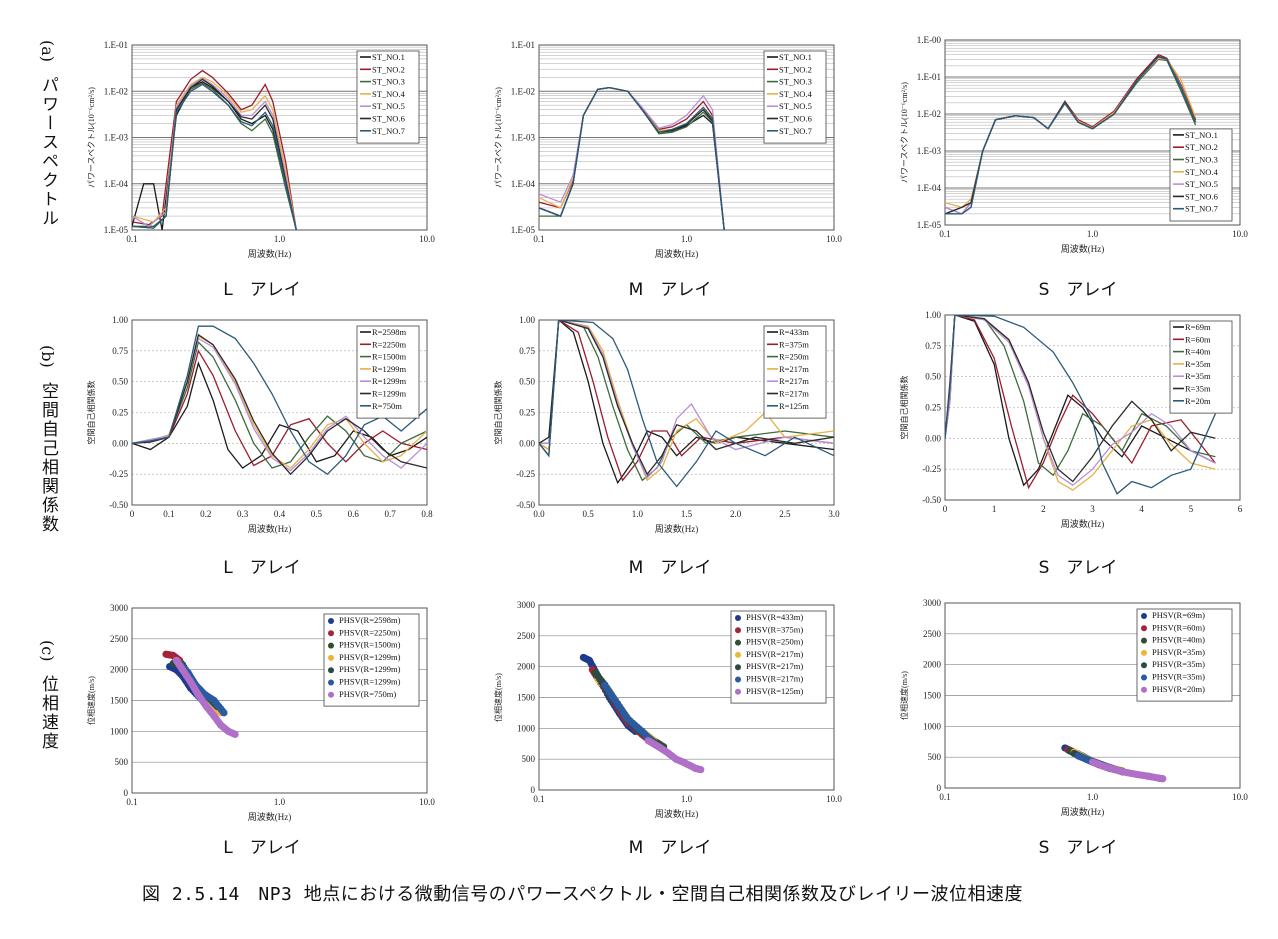  What do you see at coordinates (354, 514) in the screenshot?
I see `x-tick-label: 0.6` at bounding box center [354, 514].